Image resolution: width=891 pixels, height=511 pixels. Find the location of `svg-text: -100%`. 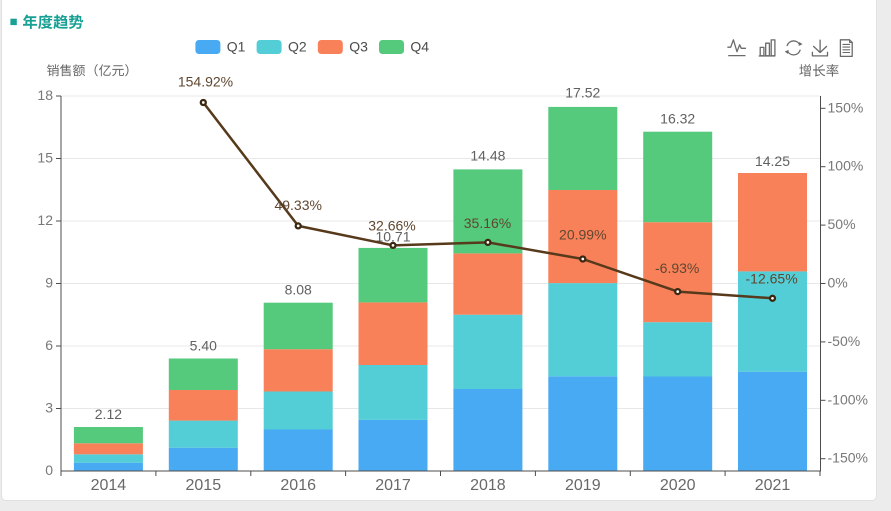

svg-text: -100% is located at coordinates (848, 399).